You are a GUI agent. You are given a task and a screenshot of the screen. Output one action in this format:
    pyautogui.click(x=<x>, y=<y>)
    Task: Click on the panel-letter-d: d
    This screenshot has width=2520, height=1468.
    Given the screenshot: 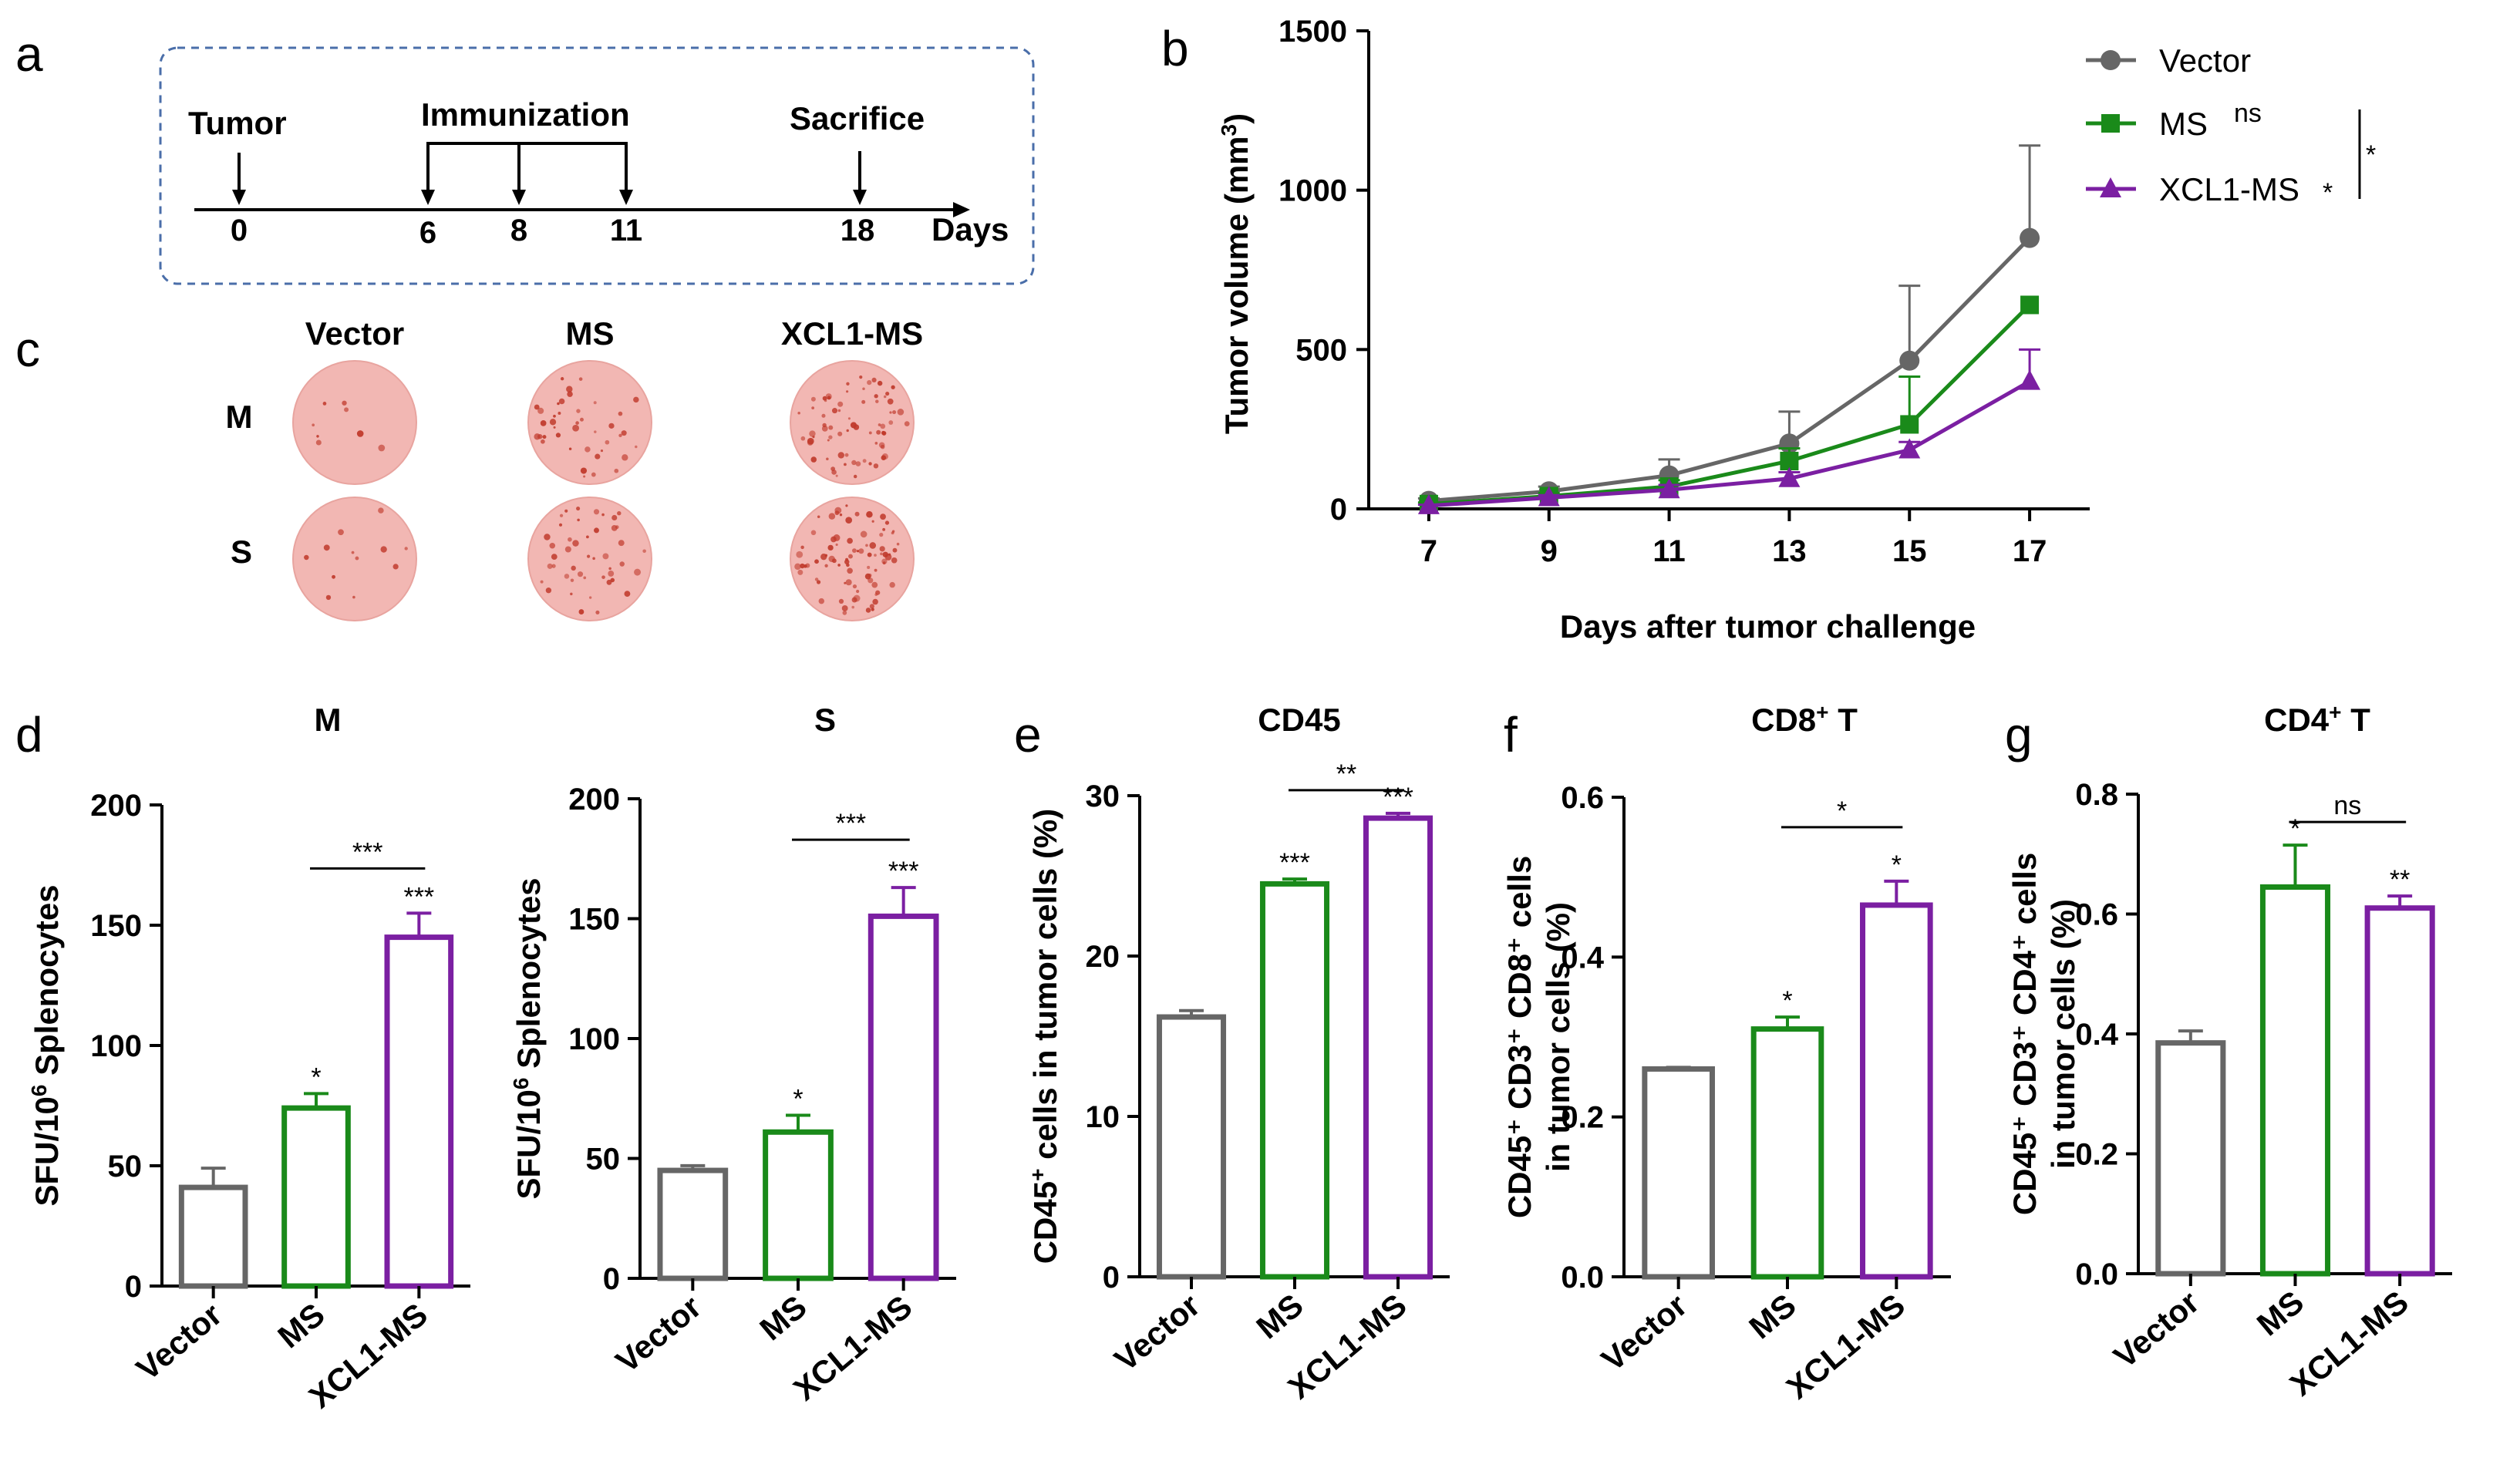 What is the action you would take?
    pyautogui.click(x=29, y=735)
    